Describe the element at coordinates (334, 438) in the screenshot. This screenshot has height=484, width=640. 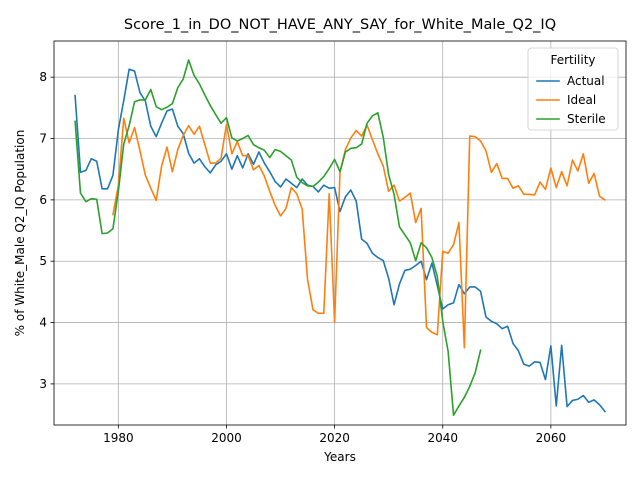
I see `x-tick-label: 2020` at that location.